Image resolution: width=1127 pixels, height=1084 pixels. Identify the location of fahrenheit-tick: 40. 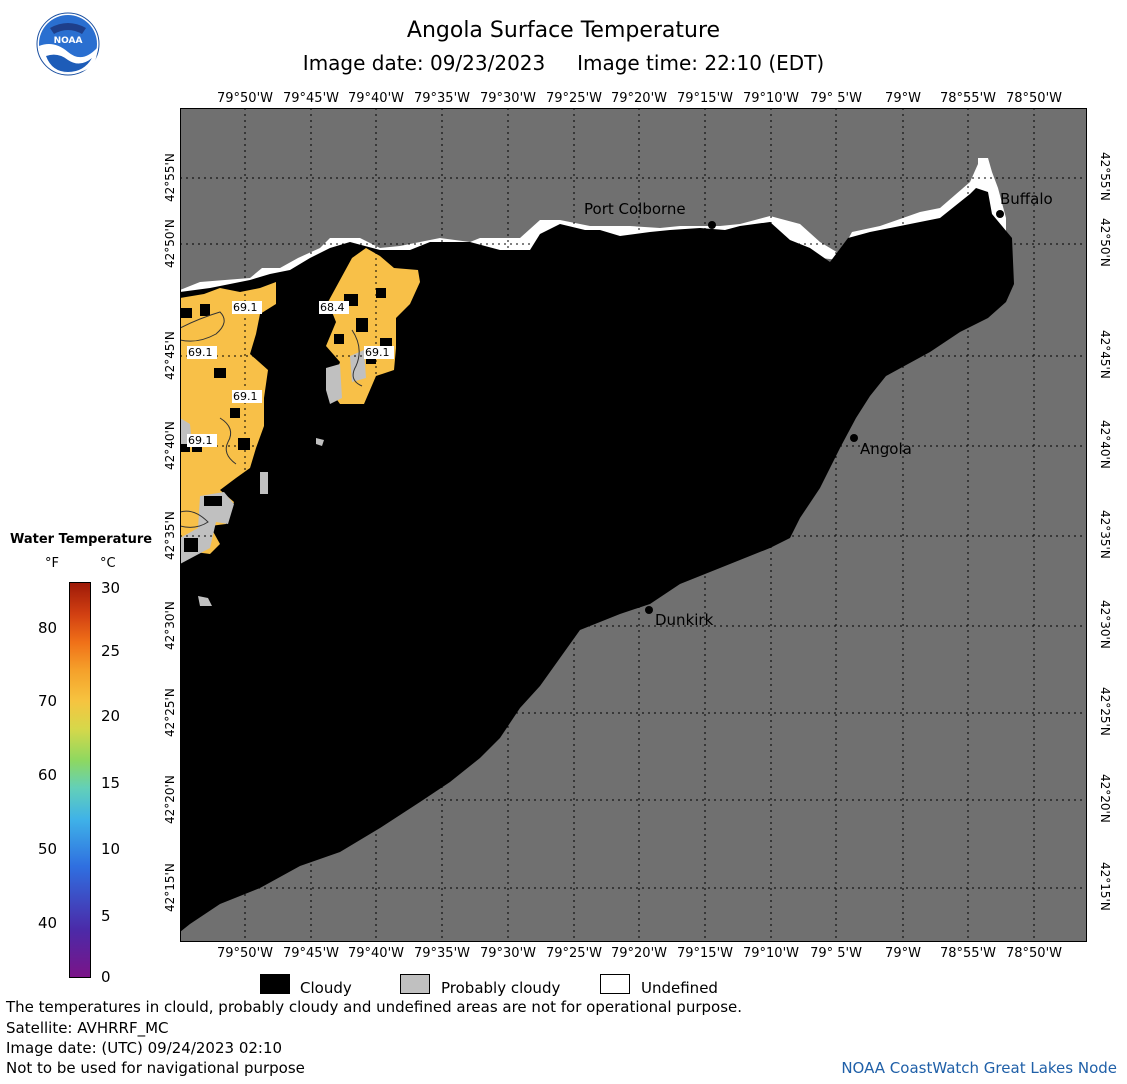
(48, 923).